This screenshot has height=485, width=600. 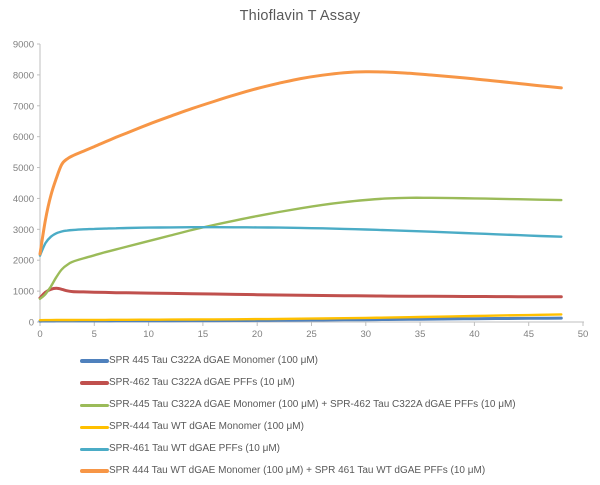 I want to click on y-tick-label: 1000, so click(x=23, y=292).